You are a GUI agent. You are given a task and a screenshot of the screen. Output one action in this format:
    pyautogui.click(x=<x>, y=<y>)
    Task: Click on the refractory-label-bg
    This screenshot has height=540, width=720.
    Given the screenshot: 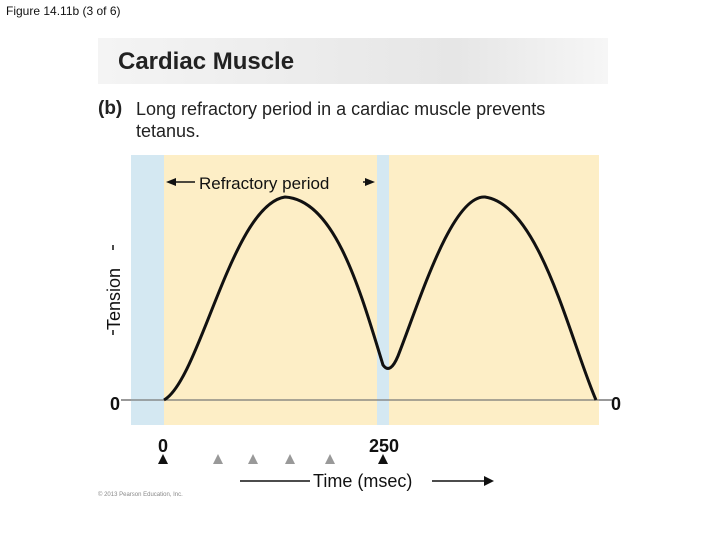 What is the action you would take?
    pyautogui.click(x=279, y=182)
    